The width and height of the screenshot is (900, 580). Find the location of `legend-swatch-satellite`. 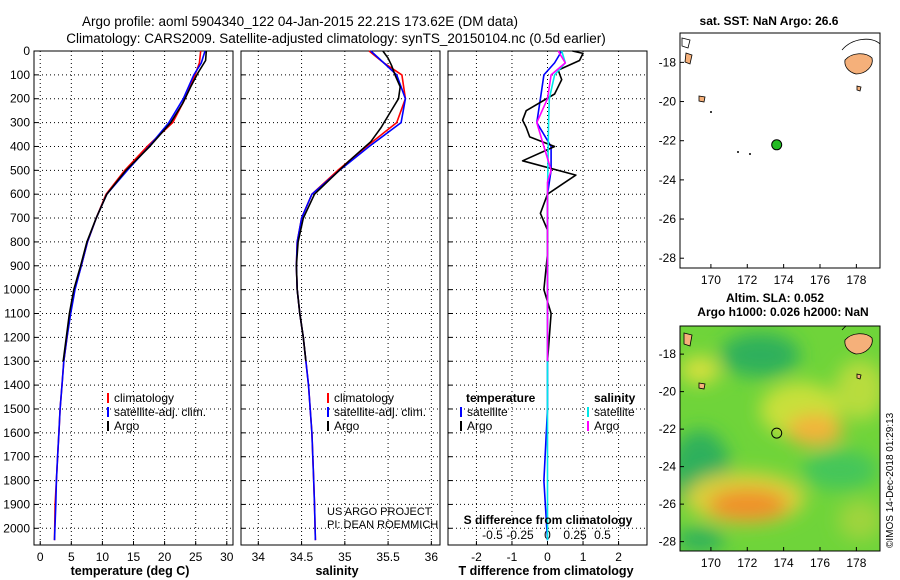

legend-swatch-satellite is located at coordinates (108, 412).